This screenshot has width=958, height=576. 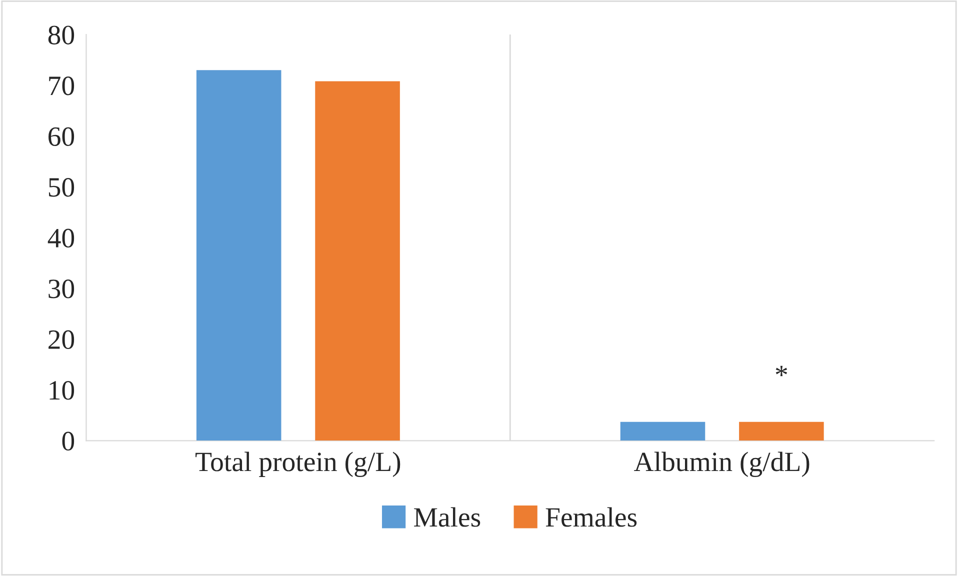 I want to click on y-tick-label: 70, so click(x=61, y=86).